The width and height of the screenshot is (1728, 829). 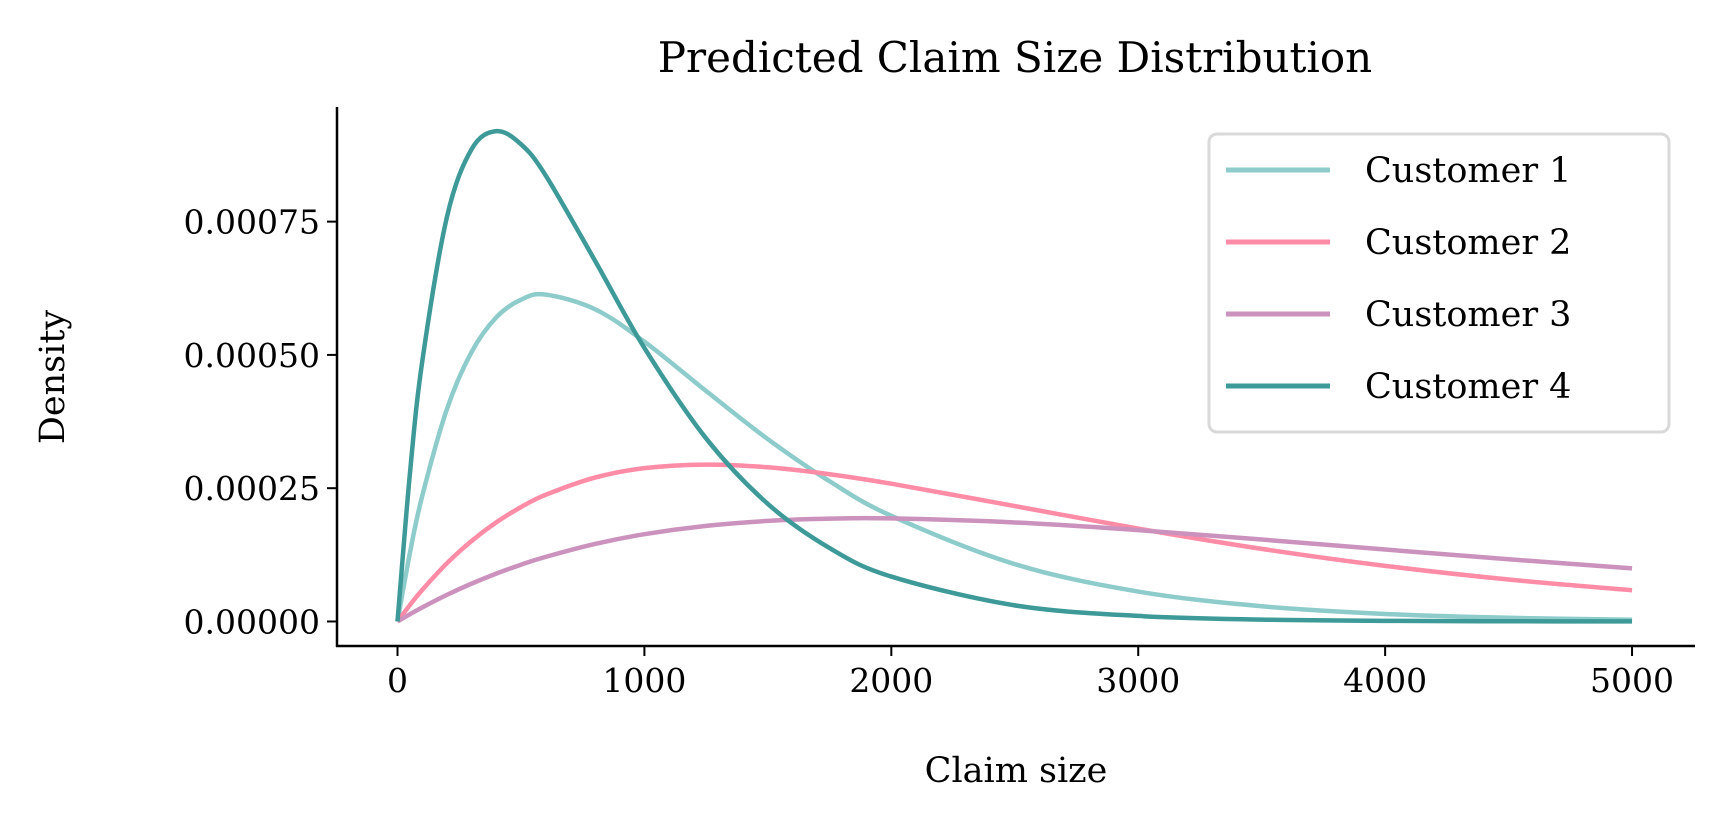 I want to click on legend-label: Customer 1, so click(x=1468, y=171).